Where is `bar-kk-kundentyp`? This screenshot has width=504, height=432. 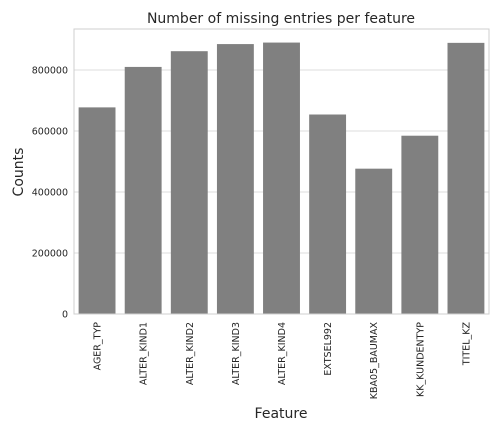
bar-kk-kundentyp is located at coordinates (420, 224).